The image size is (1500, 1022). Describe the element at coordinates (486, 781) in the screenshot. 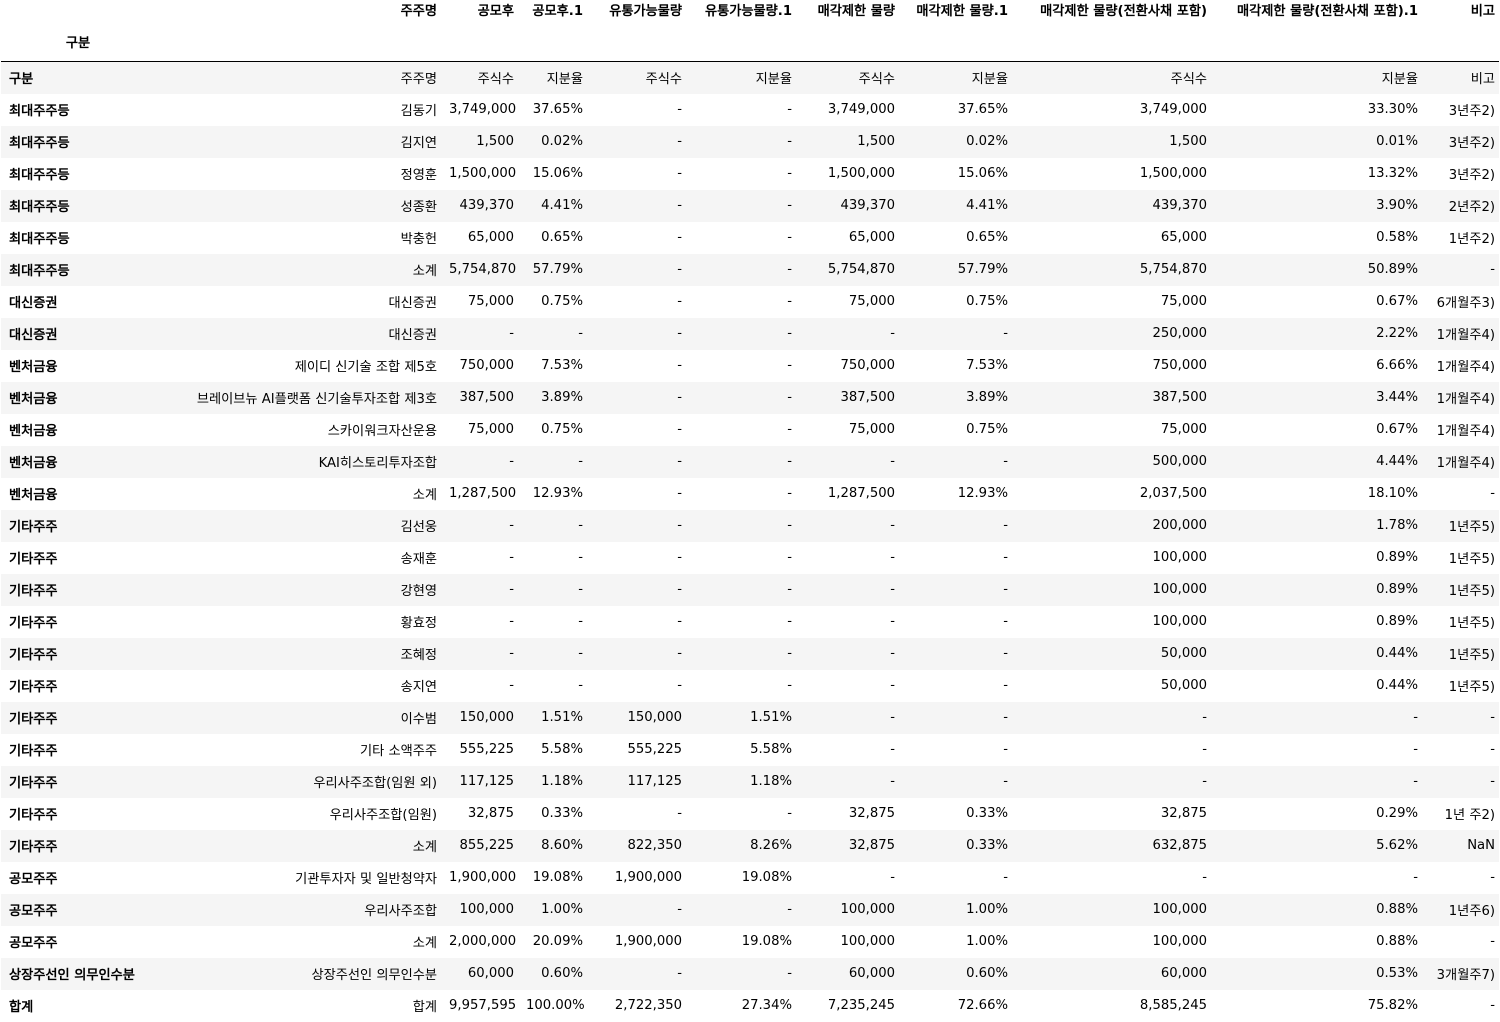

I see `table-cell: 117,125` at that location.